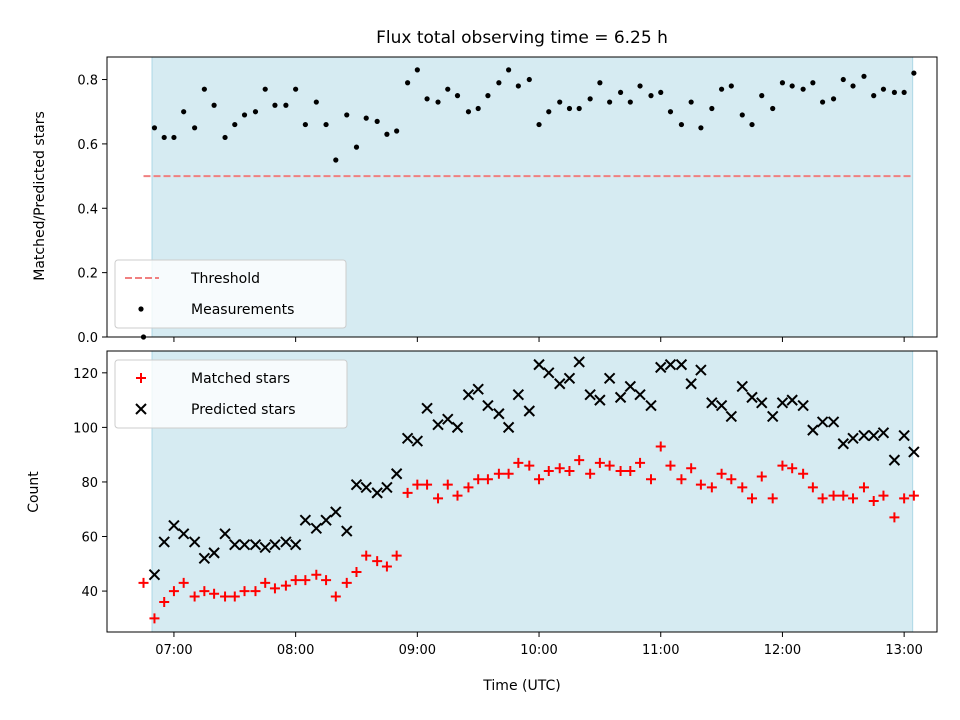 This screenshot has height=720, width=960. I want to click on y-tick-label: 0.4, so click(87, 209).